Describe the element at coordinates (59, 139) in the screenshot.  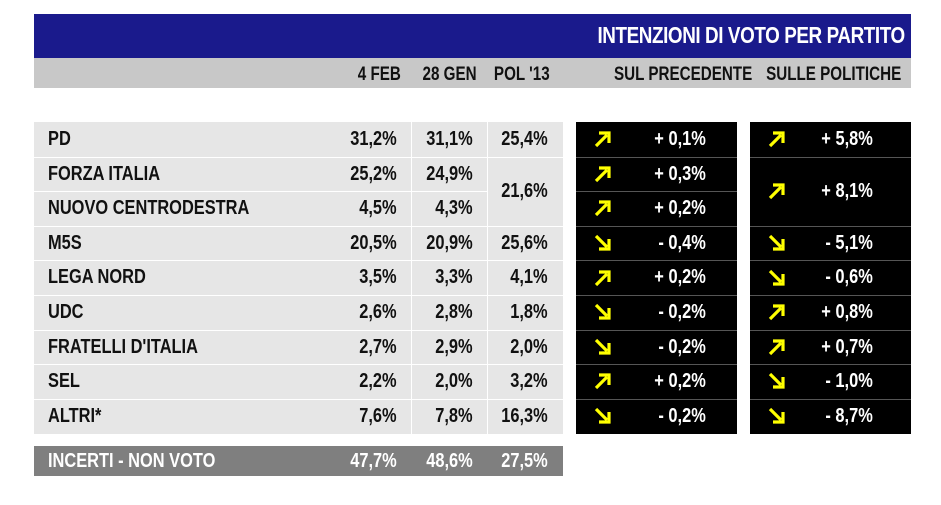
I see `party-name: PD` at that location.